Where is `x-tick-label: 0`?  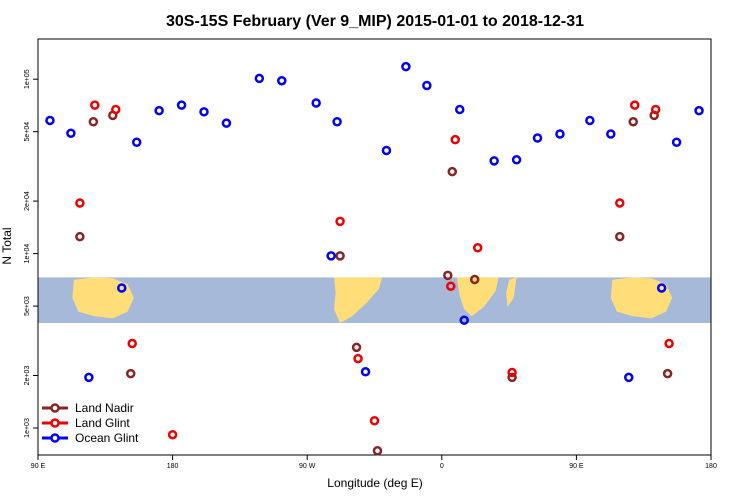 x-tick-label: 0 is located at coordinates (442, 466).